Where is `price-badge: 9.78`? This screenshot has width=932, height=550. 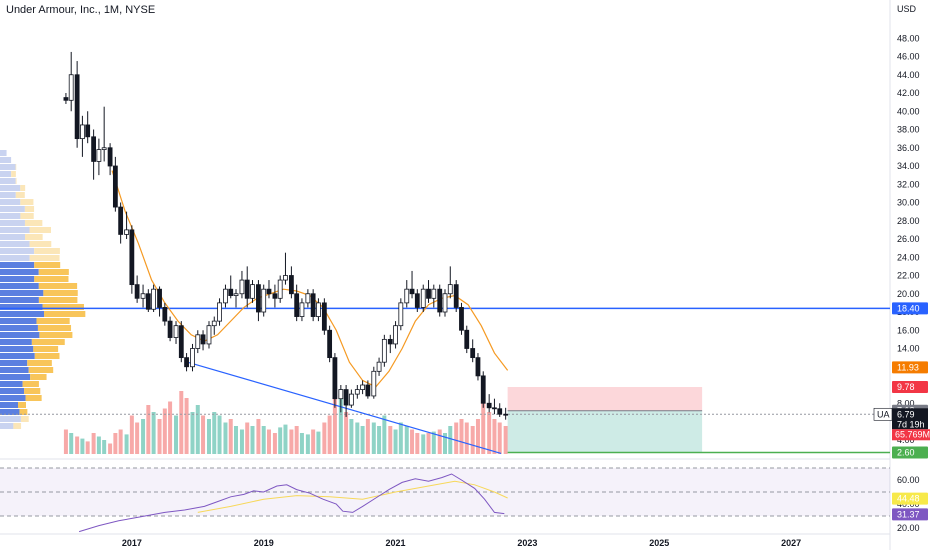 price-badge: 9.78 is located at coordinates (910, 387).